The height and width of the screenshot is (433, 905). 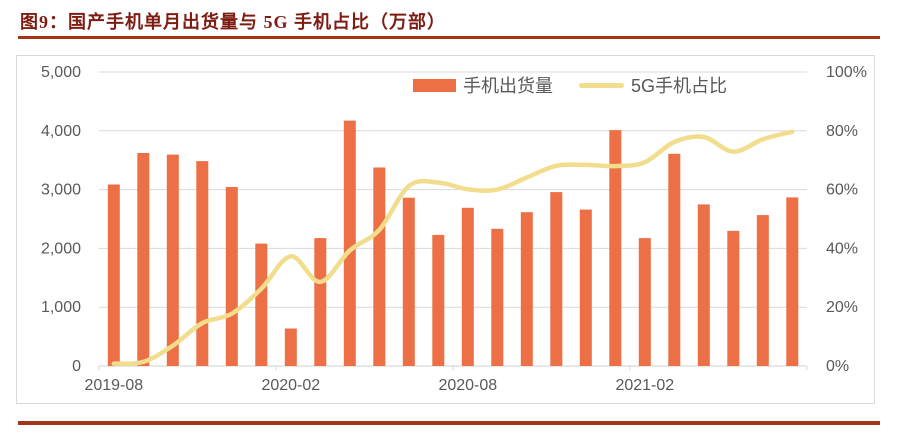 I want to click on legend-item-5g-share: 5G手机占比, so click(x=653, y=85).